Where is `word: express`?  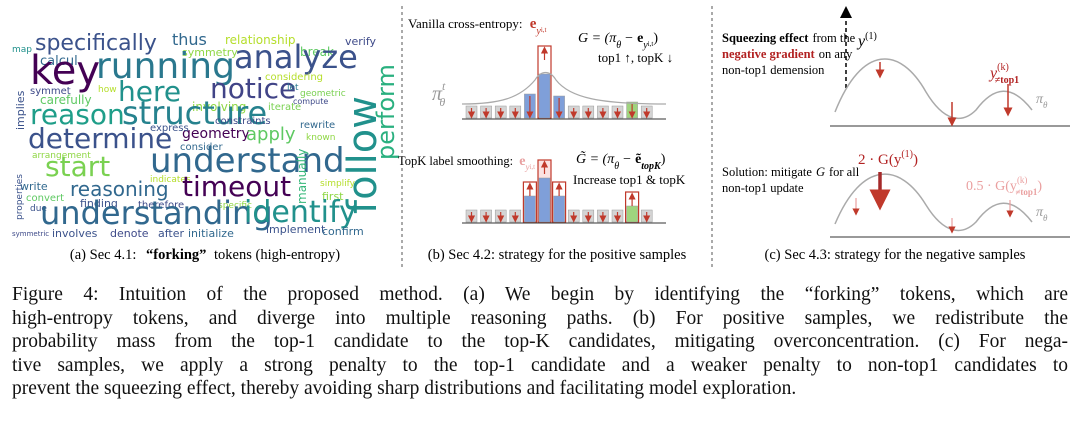
word: express is located at coordinates (169, 128).